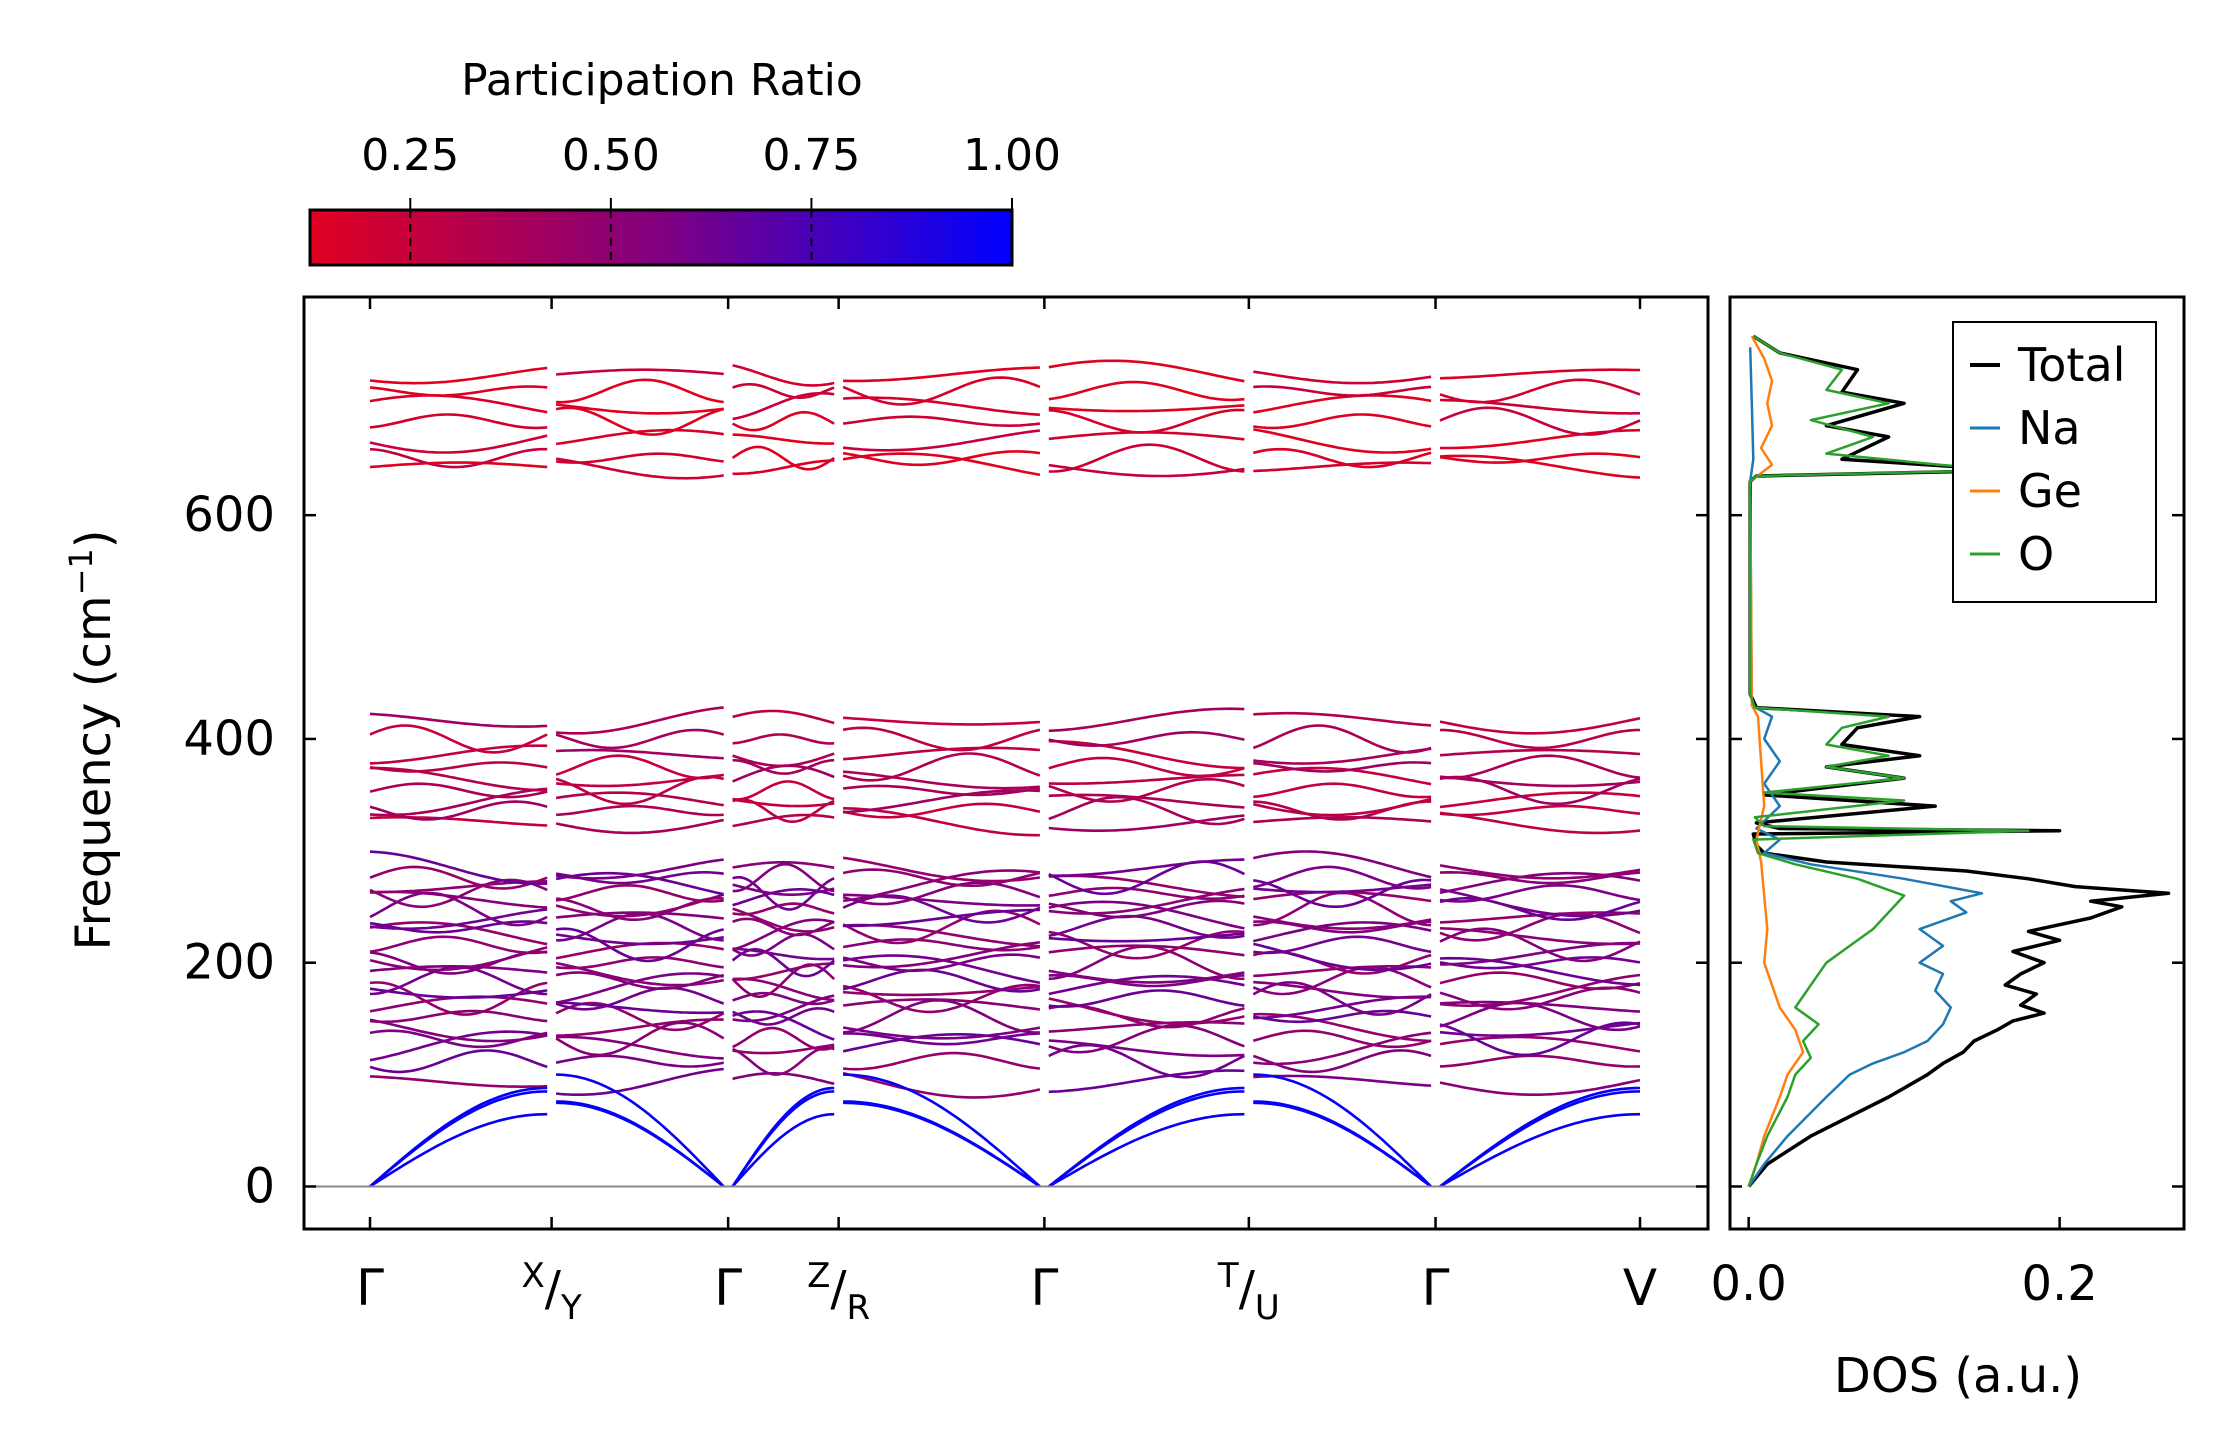 The height and width of the screenshot is (1455, 2222). I want to click on legend-label: Total, so click(2071, 365).